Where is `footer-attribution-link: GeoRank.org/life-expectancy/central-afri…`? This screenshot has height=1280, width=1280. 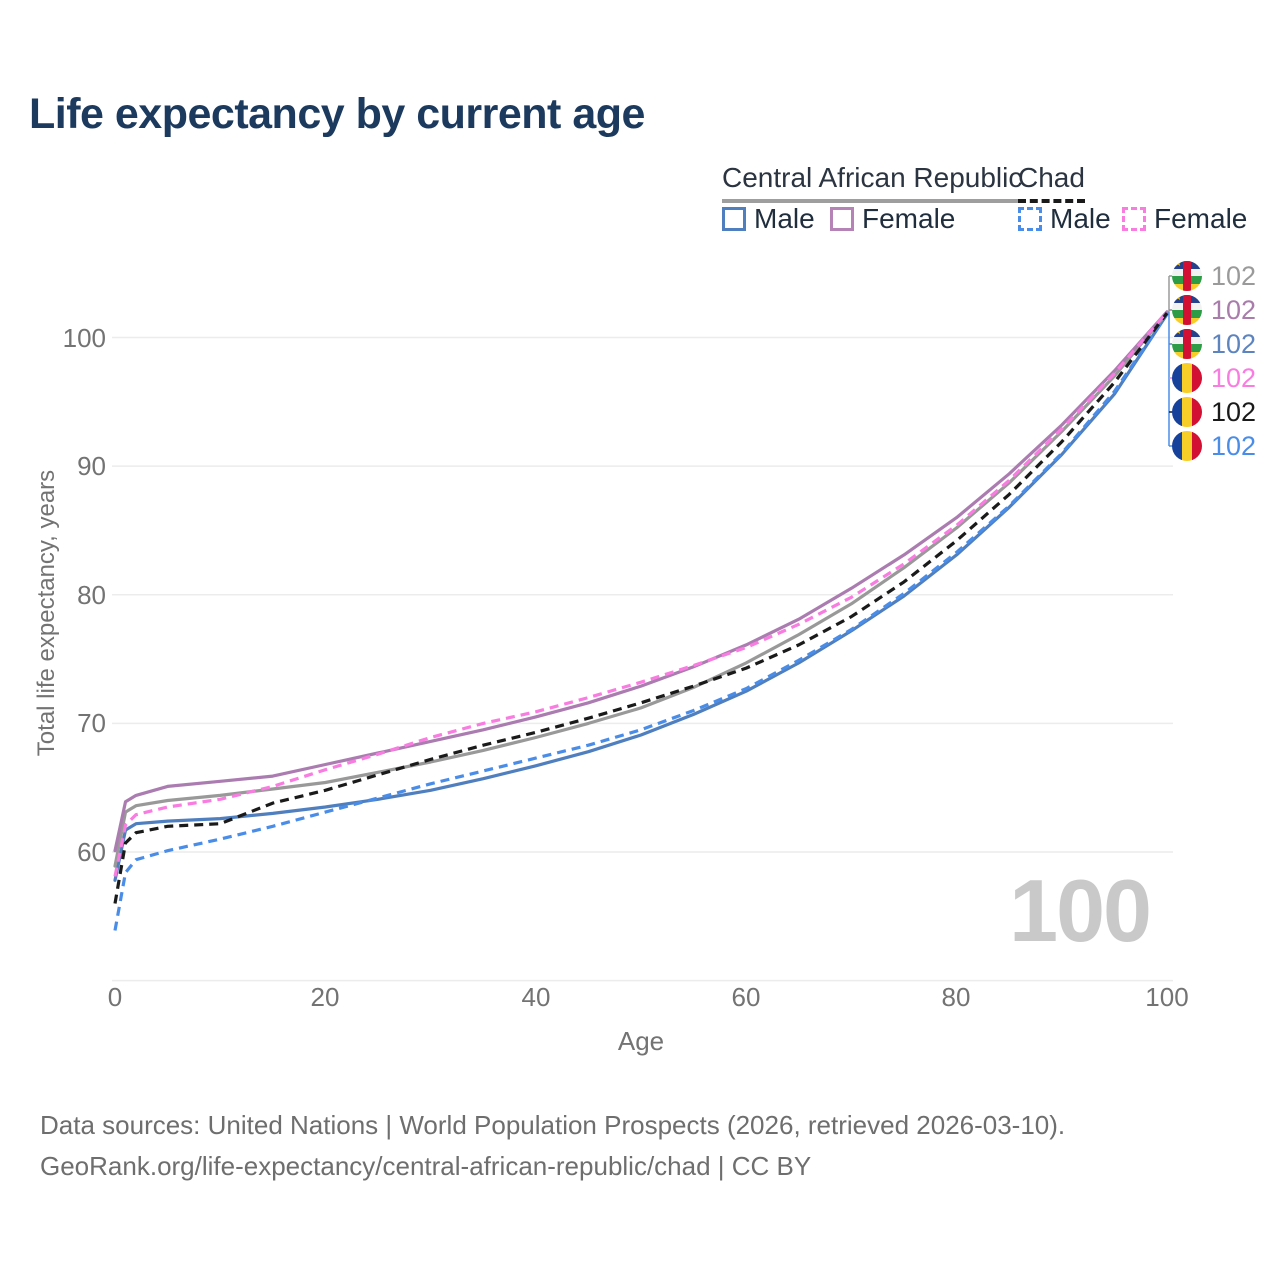 footer-attribution-link: GeoRank.org/life-expectancy/central-afri… is located at coordinates (426, 1166).